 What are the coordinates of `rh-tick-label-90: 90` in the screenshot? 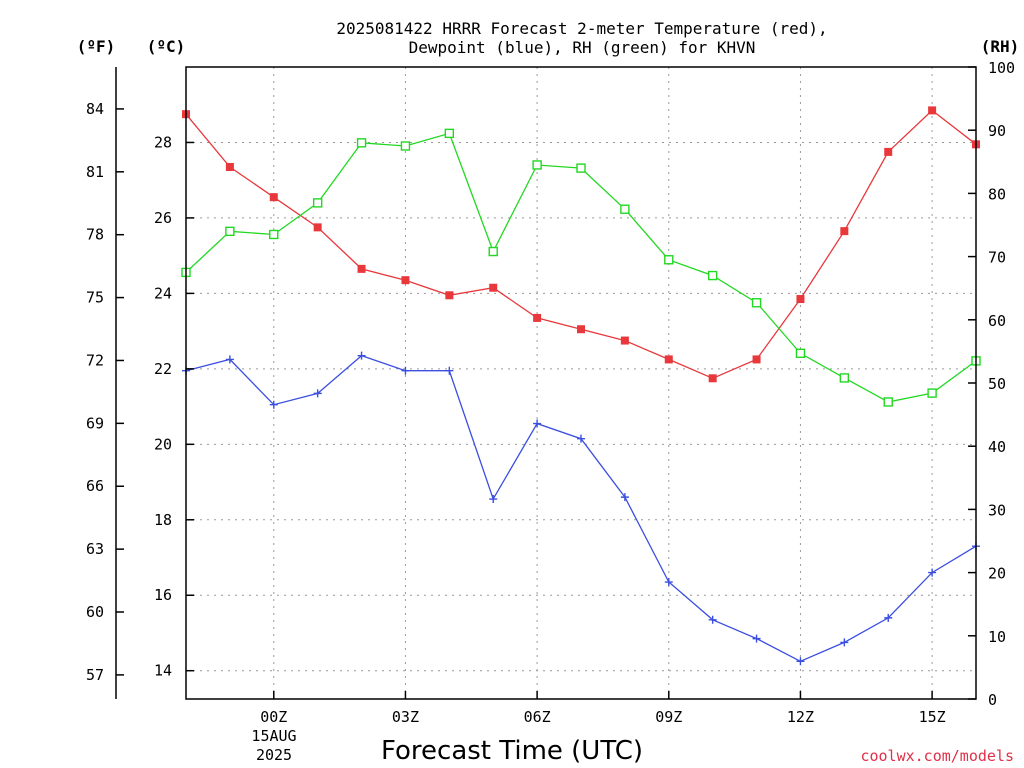 It's located at (997, 131).